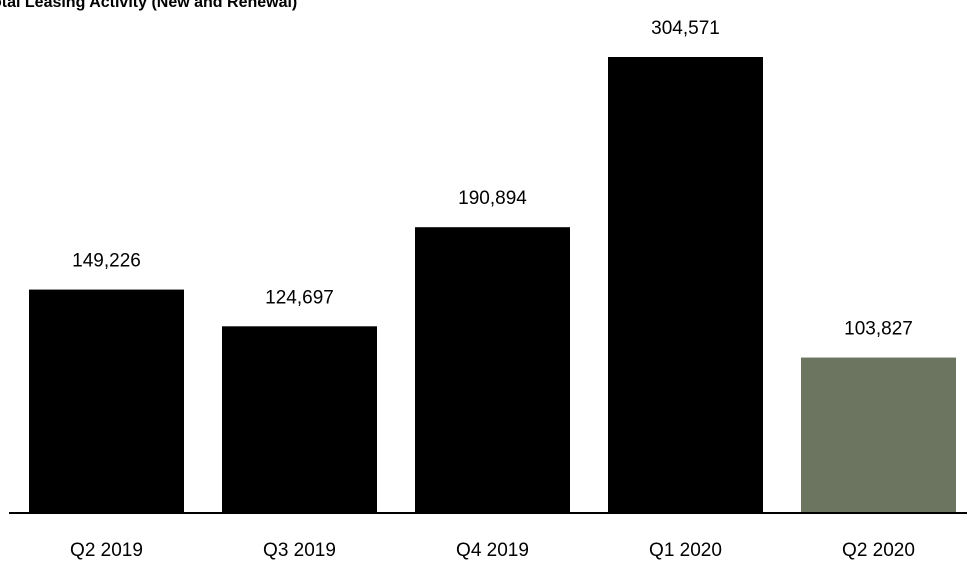 This screenshot has width=967, height=565. I want to click on value-label: 149,226, so click(106, 261).